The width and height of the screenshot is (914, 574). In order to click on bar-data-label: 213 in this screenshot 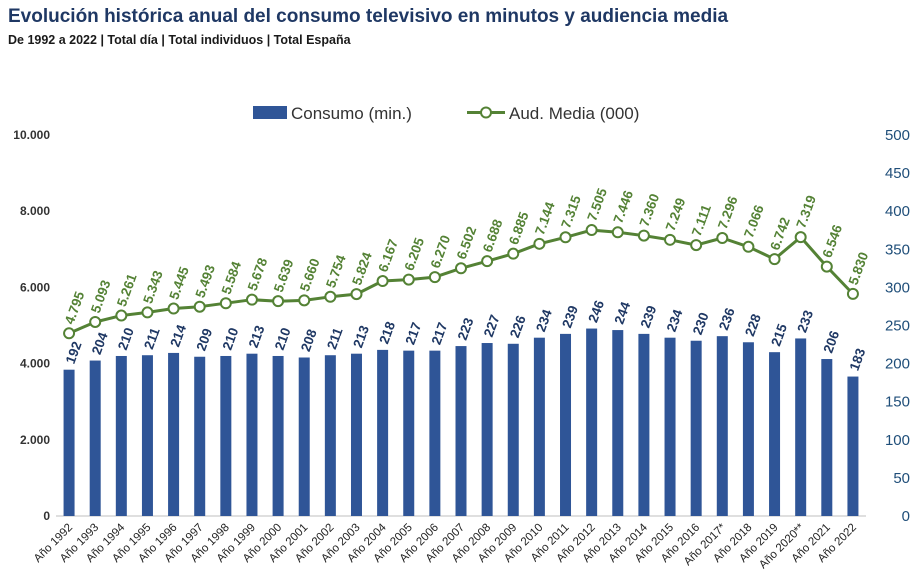, I will do `click(257, 336)`.